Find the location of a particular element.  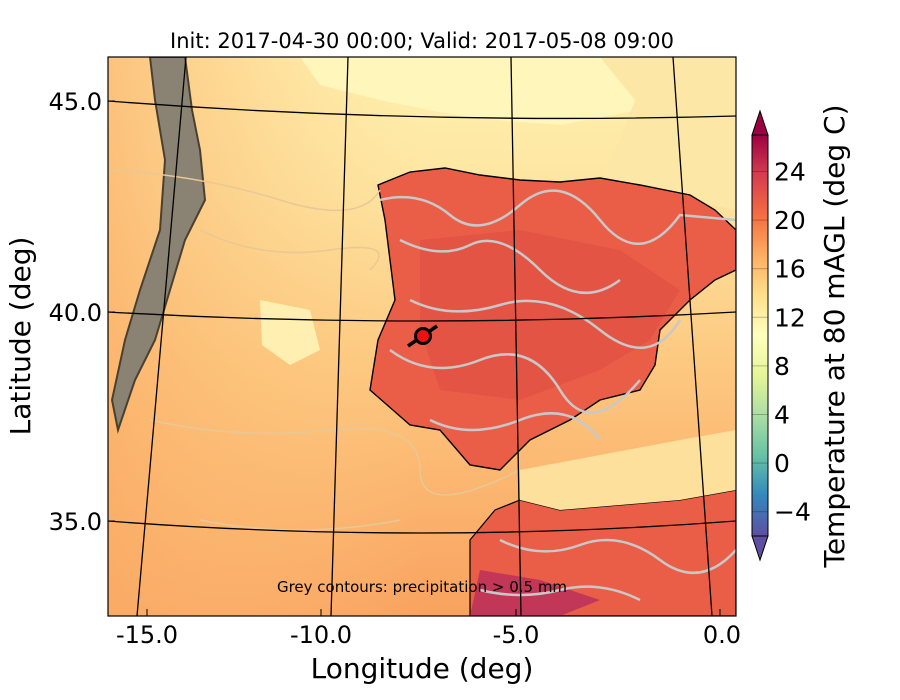

location-marker is located at coordinates (423, 336).